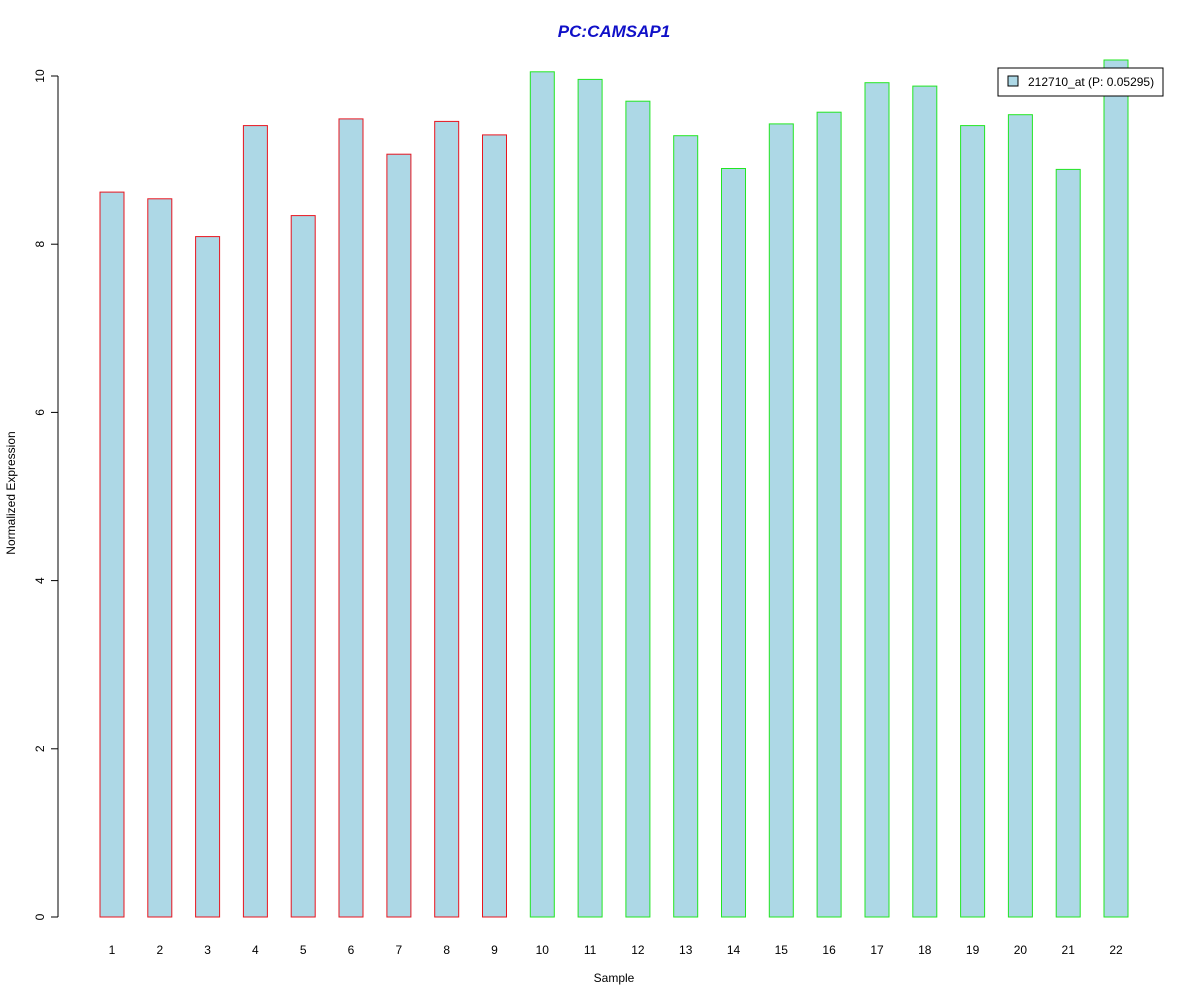 The height and width of the screenshot is (1000, 1200). What do you see at coordinates (590, 950) in the screenshot?
I see `x-tick-label: 11` at bounding box center [590, 950].